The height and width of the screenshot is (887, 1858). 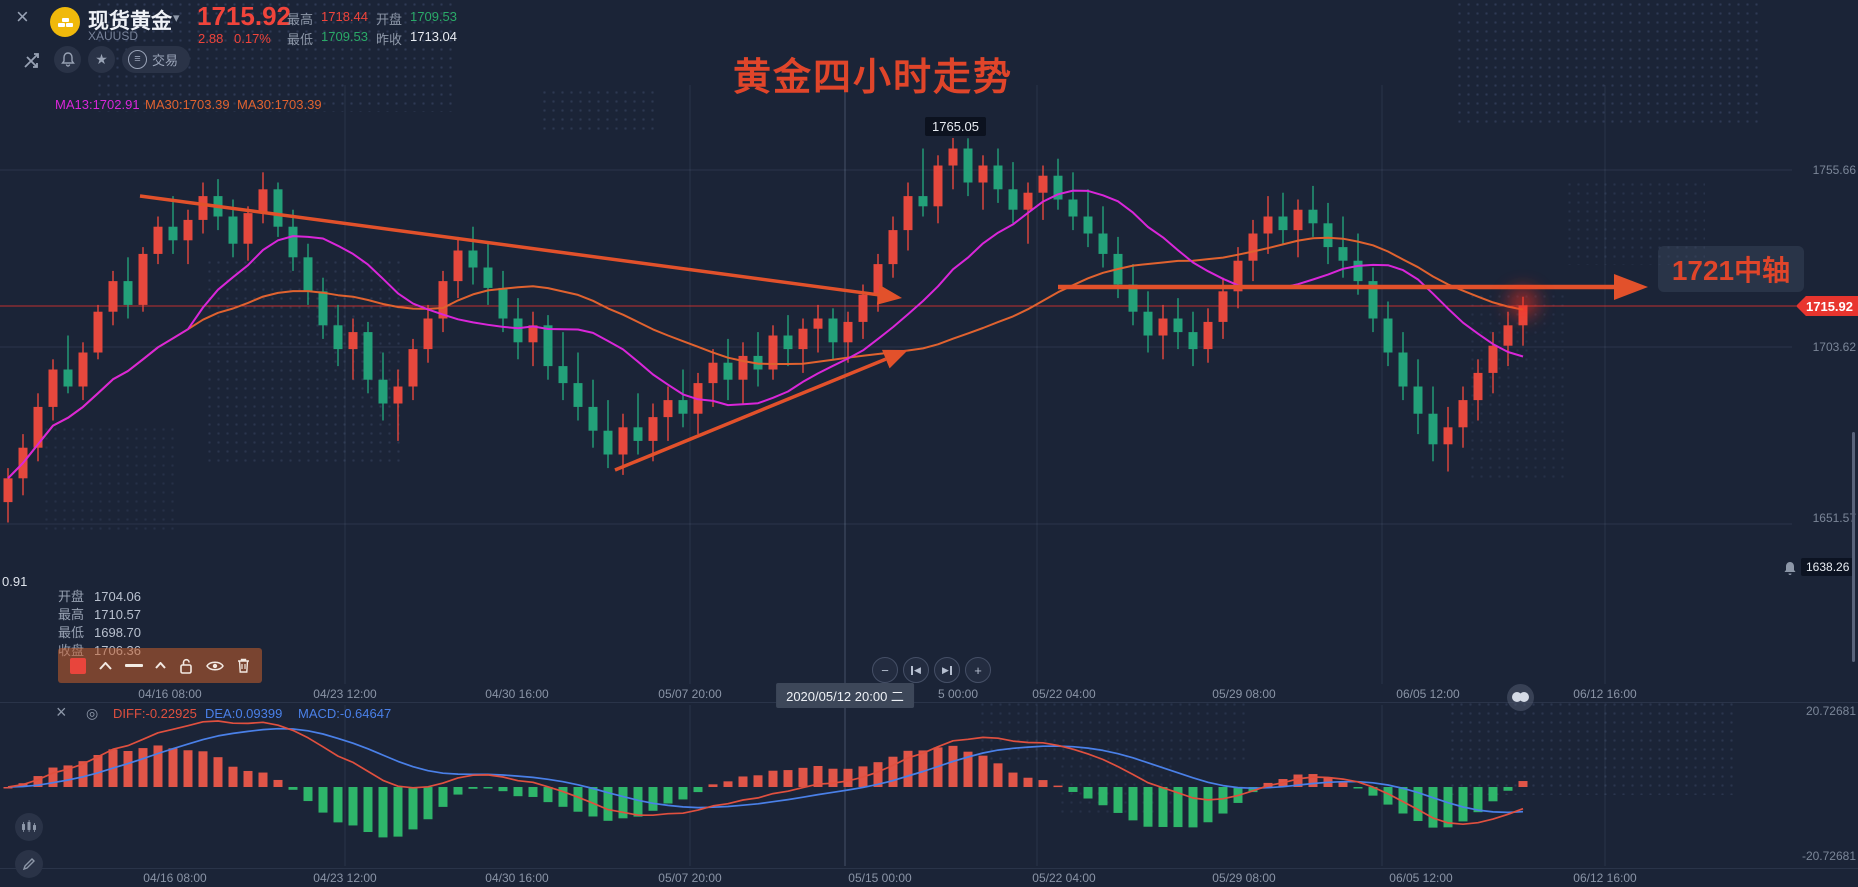 I want to click on stat-label-open: 开盘, so click(x=389, y=19).